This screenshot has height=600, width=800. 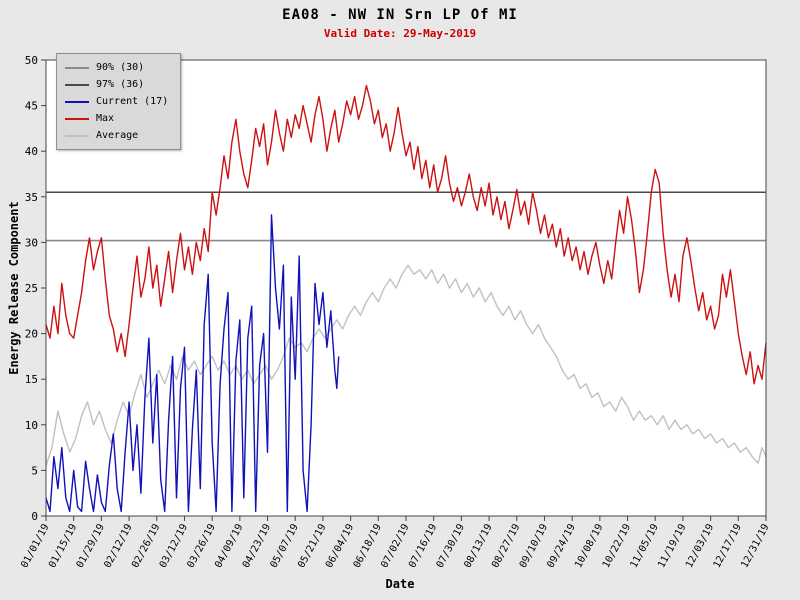 What do you see at coordinates (229, 546) in the screenshot?
I see `x-tick-label: 04/09/19` at bounding box center [229, 546].